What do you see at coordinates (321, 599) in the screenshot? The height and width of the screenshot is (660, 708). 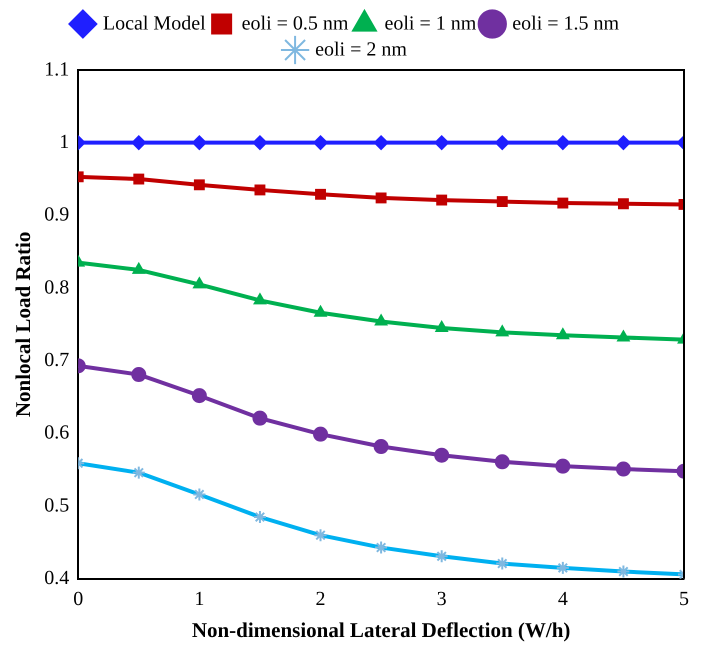 I see `x-tick-label: 2` at bounding box center [321, 599].